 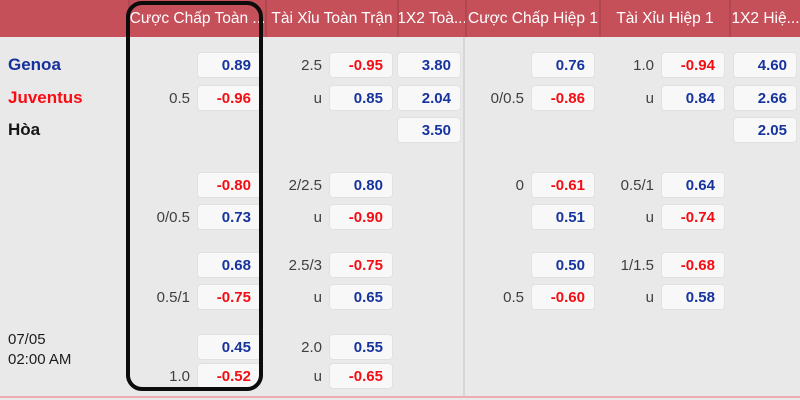 I want to click on odds-cell: -0.80, so click(x=229, y=185).